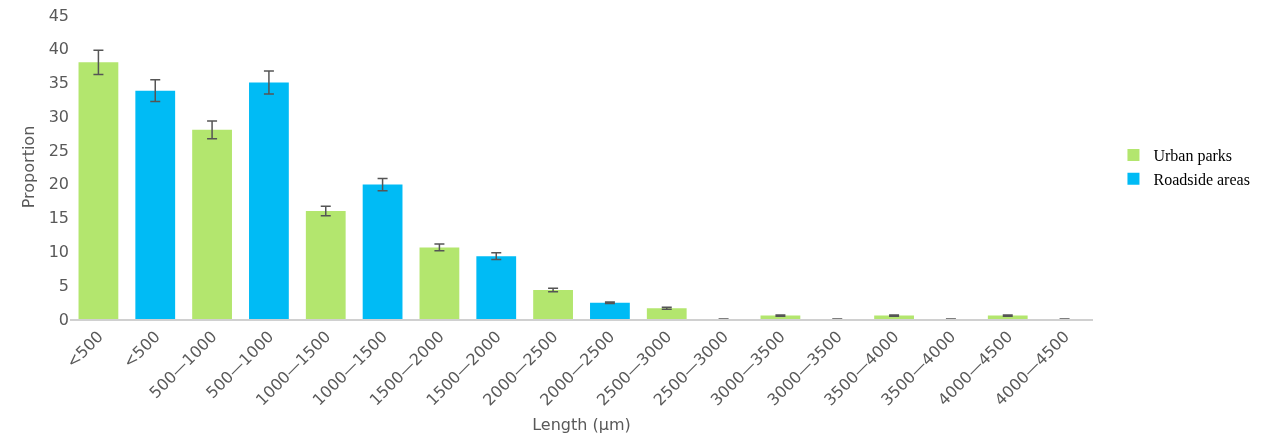 The height and width of the screenshot is (443, 1283). What do you see at coordinates (58, 15) in the screenshot?
I see `y-tick-label: 45` at bounding box center [58, 15].